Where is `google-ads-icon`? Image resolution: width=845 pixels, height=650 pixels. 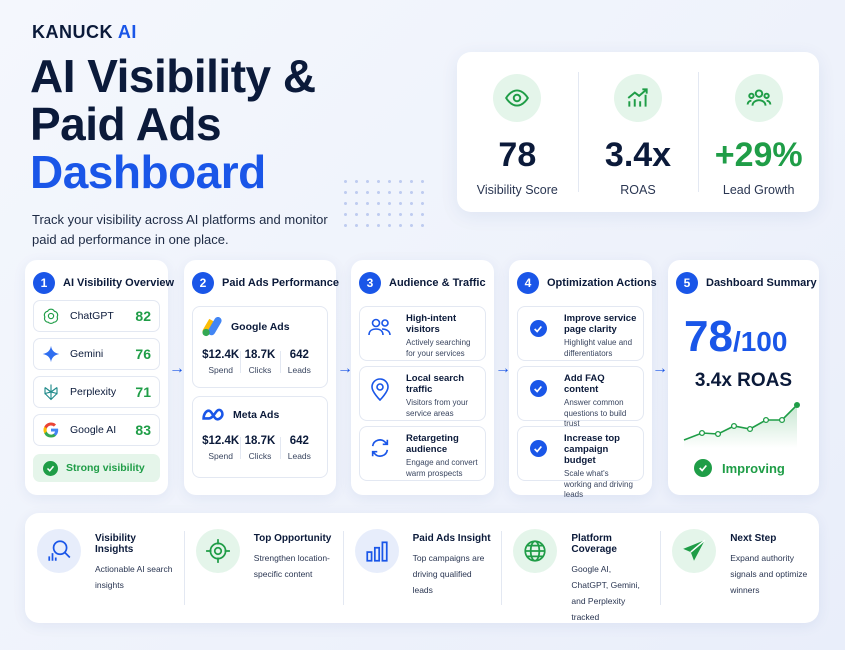
google-ads-icon is located at coordinates (212, 327).